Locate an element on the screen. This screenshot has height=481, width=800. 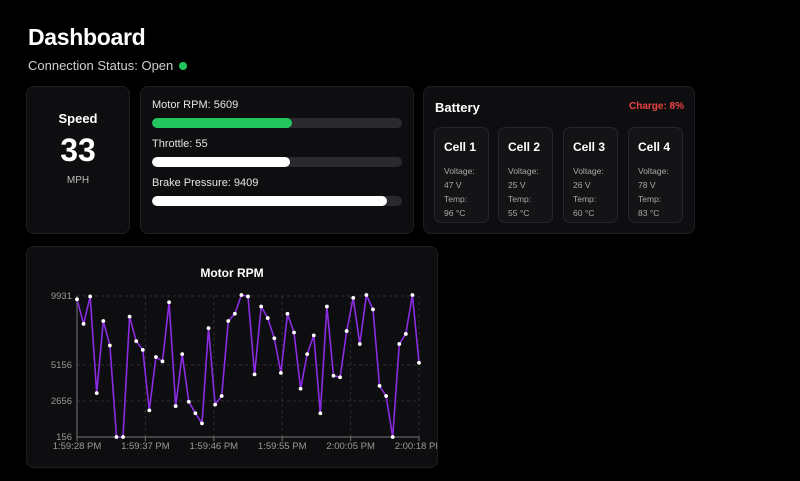
battery-cell: Cell 4 Voltage: 78 V Temp: 83 °C is located at coordinates (655, 175).